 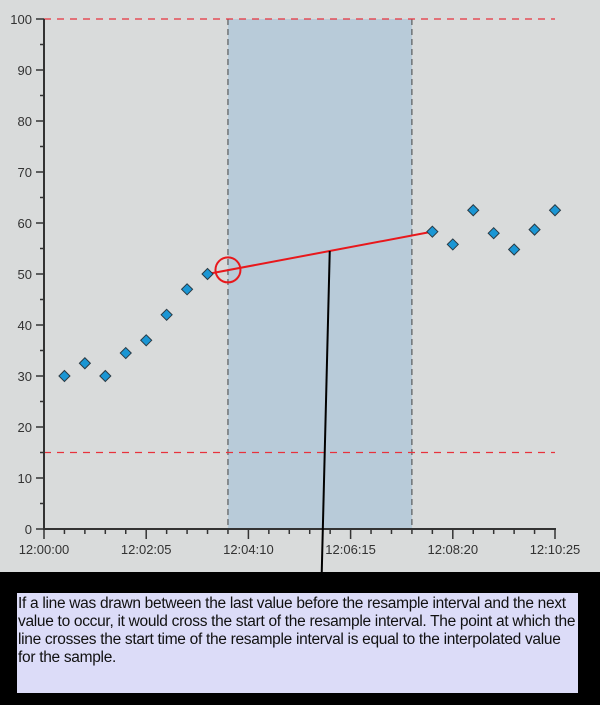 What do you see at coordinates (25, 70) in the screenshot?
I see `y-tick-label: 90` at bounding box center [25, 70].